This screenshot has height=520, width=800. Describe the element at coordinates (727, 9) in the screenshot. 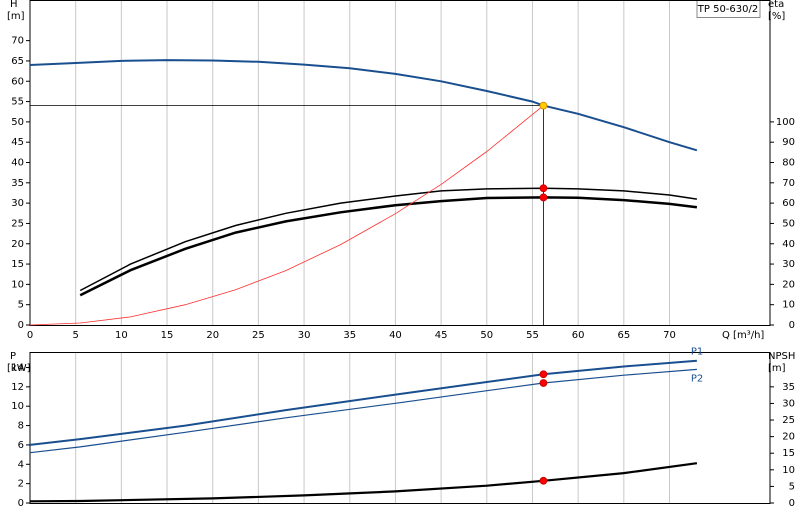

I see `chart-title: TP 50-630/2` at that location.